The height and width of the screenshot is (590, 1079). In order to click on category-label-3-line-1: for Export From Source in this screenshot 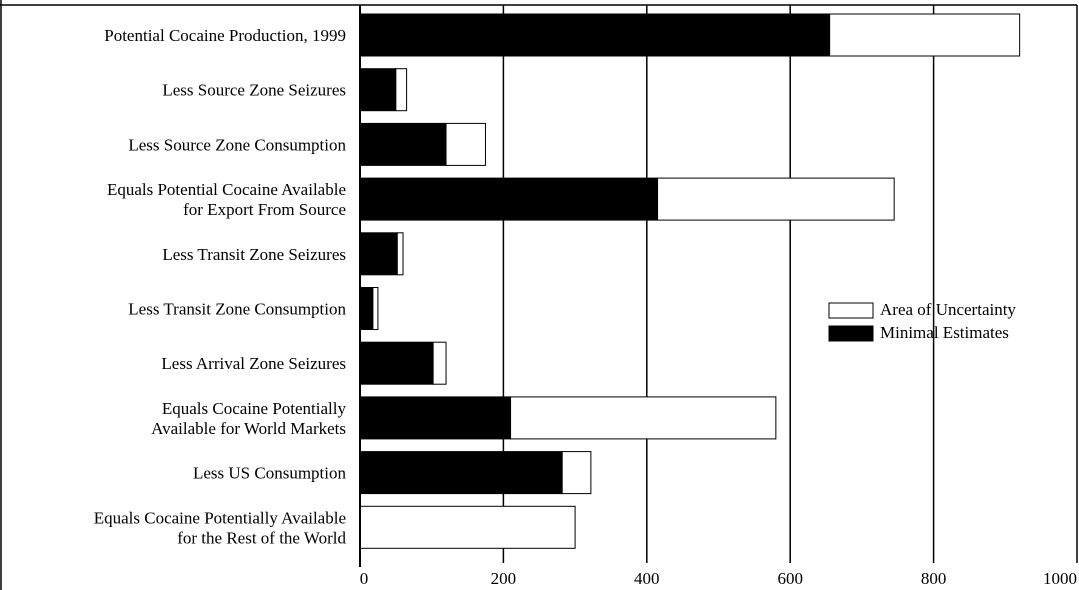, I will do `click(264, 209)`.